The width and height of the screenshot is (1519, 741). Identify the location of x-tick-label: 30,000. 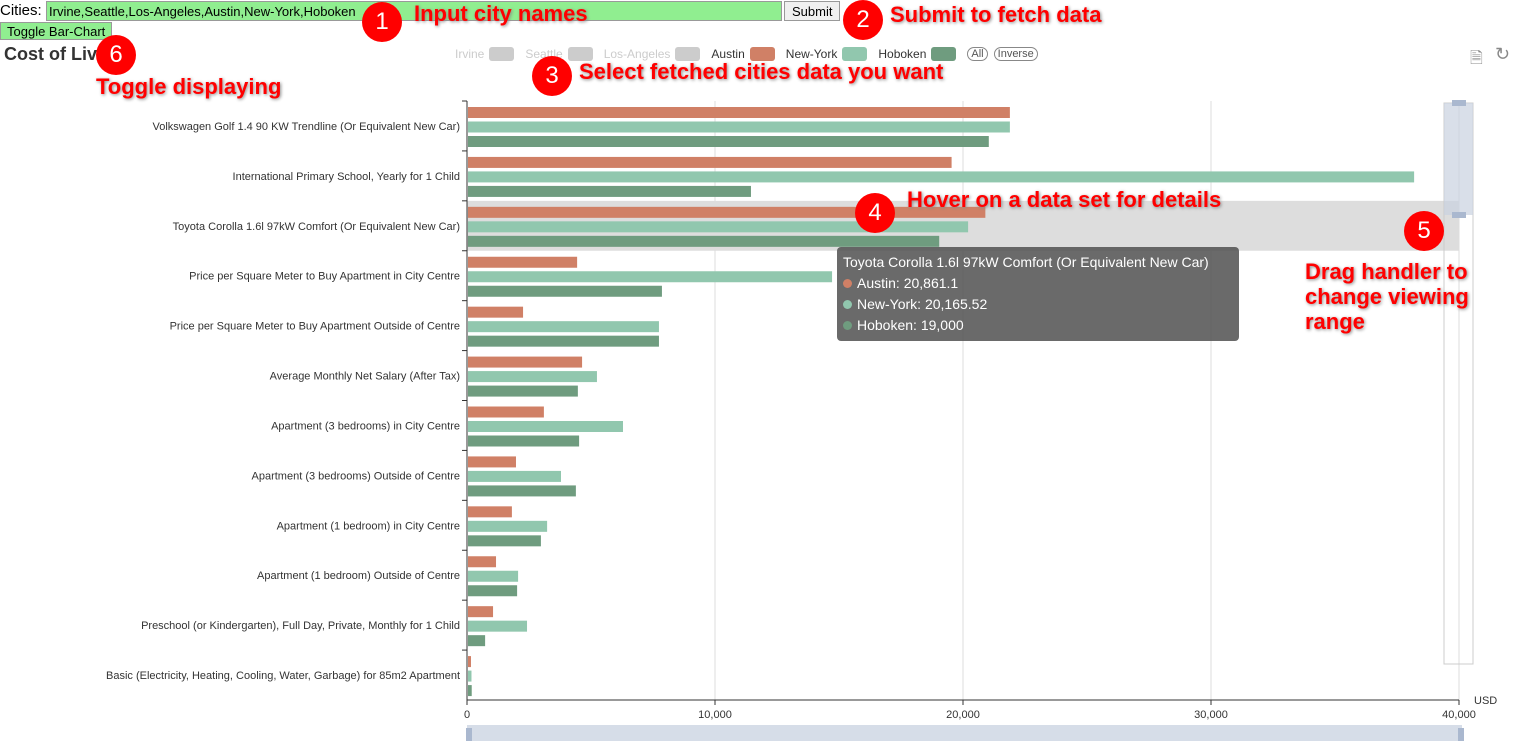
(1211, 715).